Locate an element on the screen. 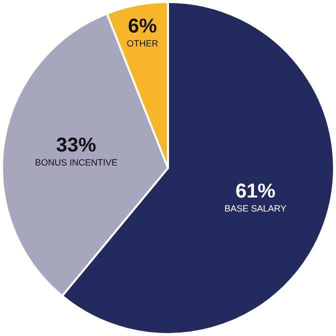  data-label: 6% is located at coordinates (143, 26).